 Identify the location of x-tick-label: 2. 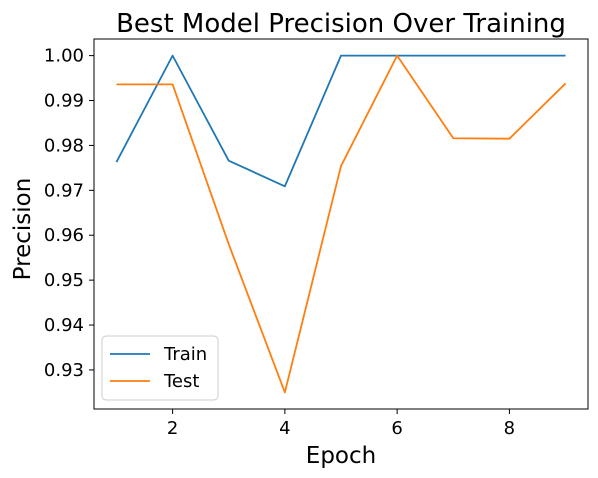
(172, 428).